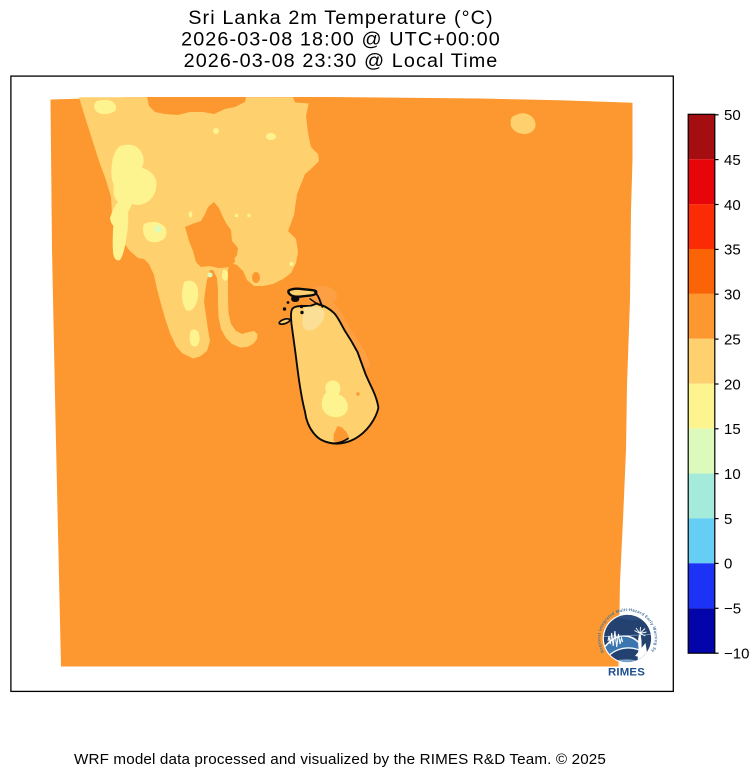 Image resolution: width=756 pixels, height=776 pixels. I want to click on svg-text: Sri Lanka 2m Temperature (°C), so click(341, 18).